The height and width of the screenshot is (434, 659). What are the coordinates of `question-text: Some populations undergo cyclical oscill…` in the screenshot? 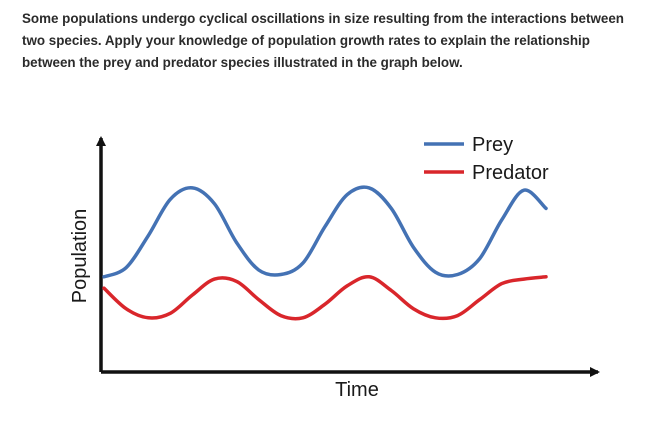 It's located at (323, 40).